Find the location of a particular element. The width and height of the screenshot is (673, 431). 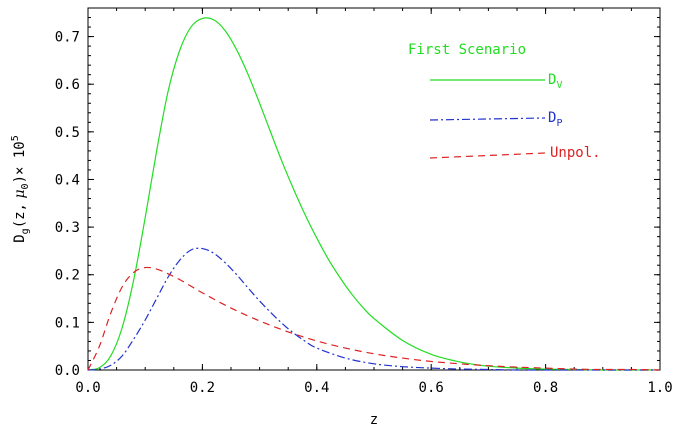

svg-text: Dg(z, μ0)× 105 is located at coordinates (20, 189).